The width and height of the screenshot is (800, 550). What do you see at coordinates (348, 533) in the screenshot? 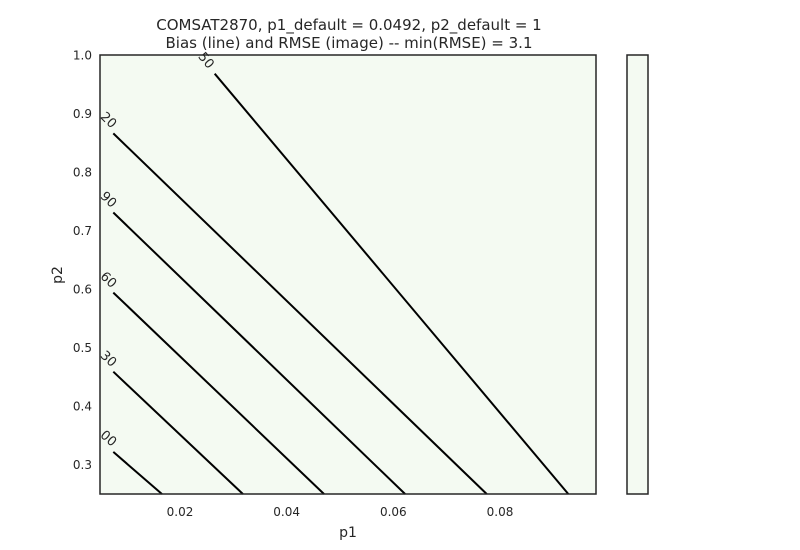
I see `x-axis-label: p1` at bounding box center [348, 533].